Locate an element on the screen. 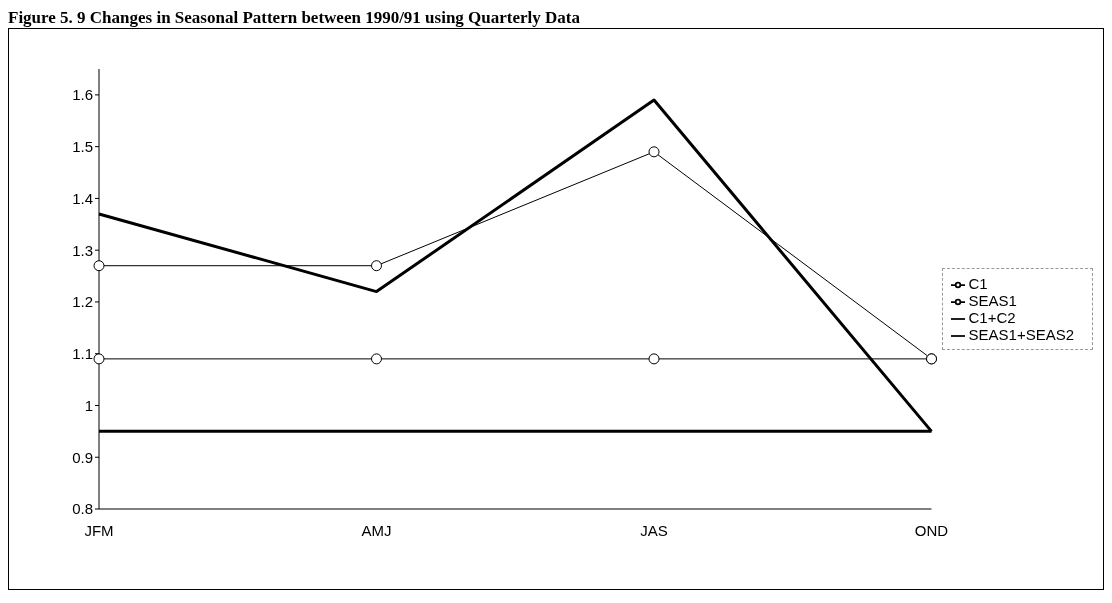 This screenshot has height=603, width=1112. y-tick-label: 1.2 is located at coordinates (82, 302).